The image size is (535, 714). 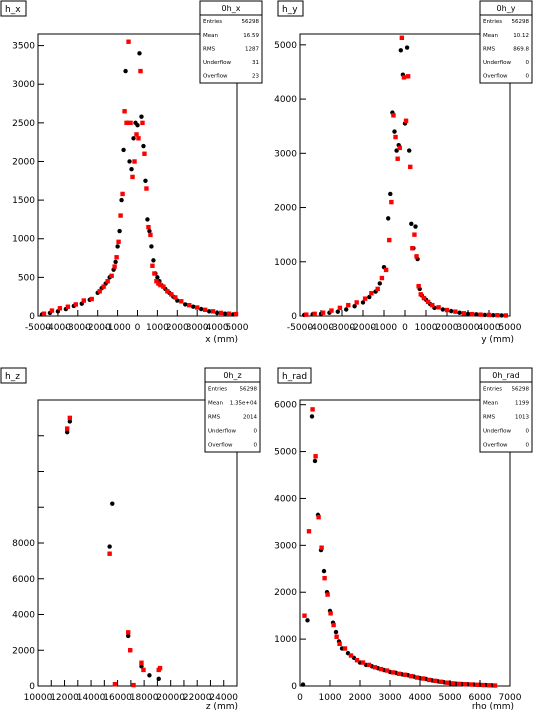 I want to click on x-tick-label: 20000, so click(x=170, y=698).